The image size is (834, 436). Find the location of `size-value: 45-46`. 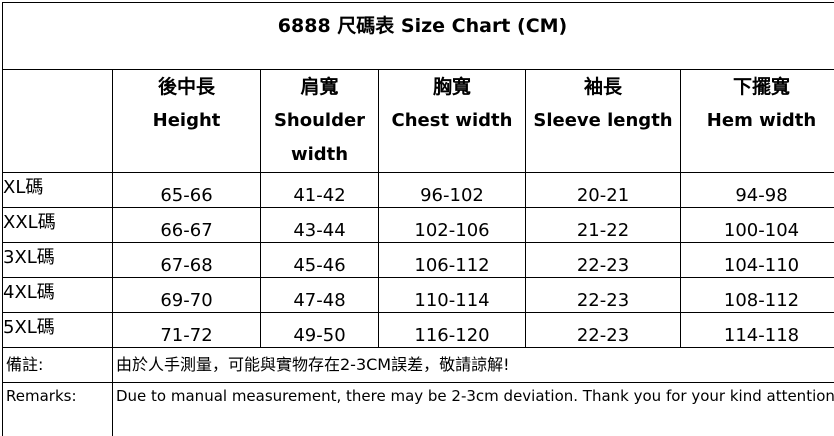

size-value: 45-46 is located at coordinates (319, 260).